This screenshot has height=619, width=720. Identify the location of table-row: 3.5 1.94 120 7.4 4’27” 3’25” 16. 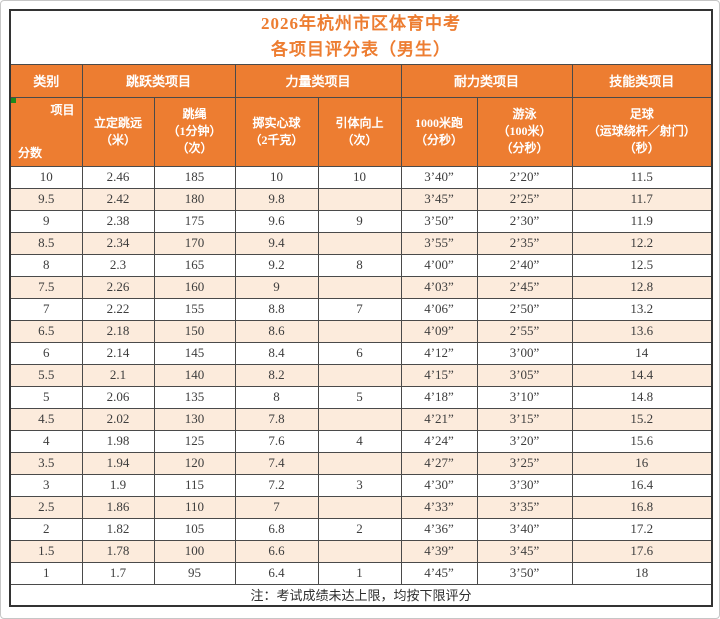
(361, 463).